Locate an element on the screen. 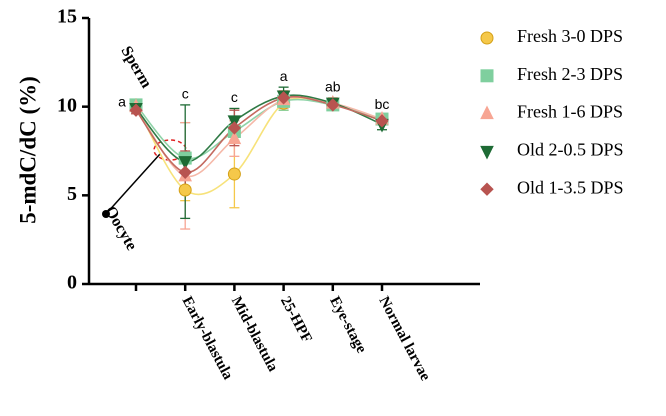 This screenshot has width=666, height=416. y-axis-title: 5-mdC/dC (%) is located at coordinates (27, 150).